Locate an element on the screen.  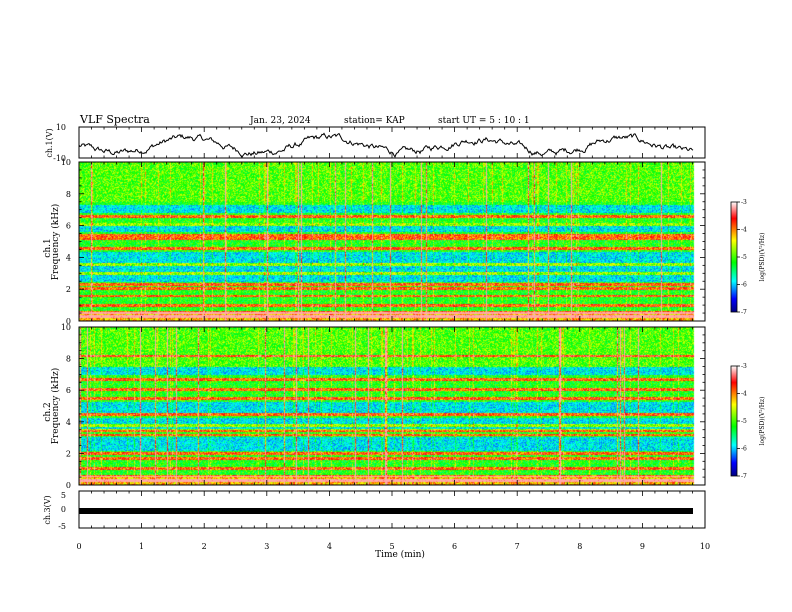
time-tick-label: 3 is located at coordinates (266, 546).